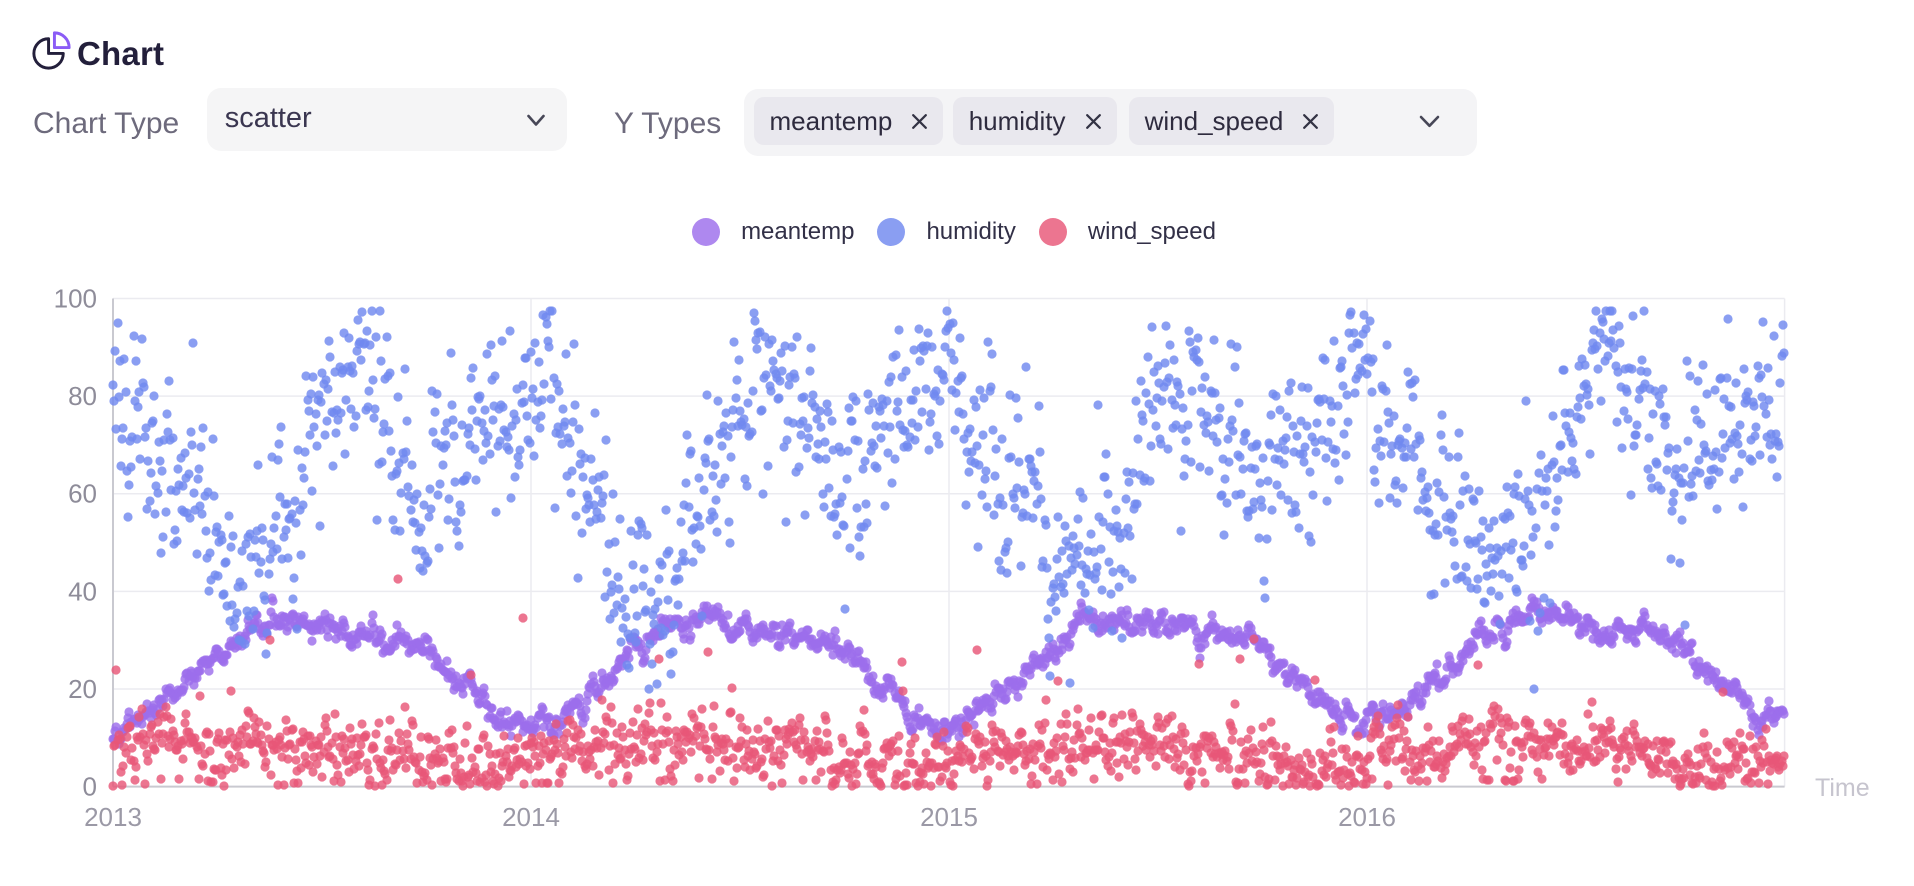  What do you see at coordinates (82, 396) in the screenshot?
I see `svg-text: 80` at bounding box center [82, 396].